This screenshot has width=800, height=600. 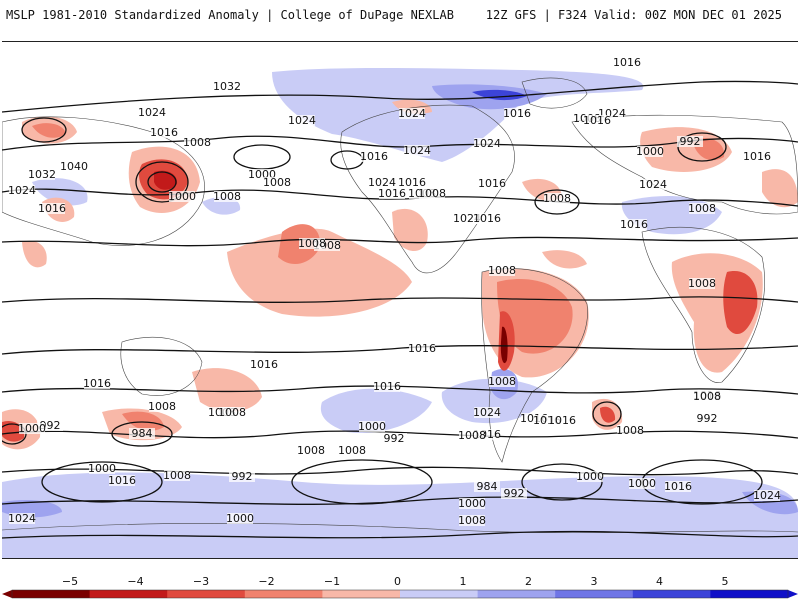 What do you see at coordinates (487, 486) in the screenshot?
I see `isobar-label: 984` at bounding box center [487, 486].